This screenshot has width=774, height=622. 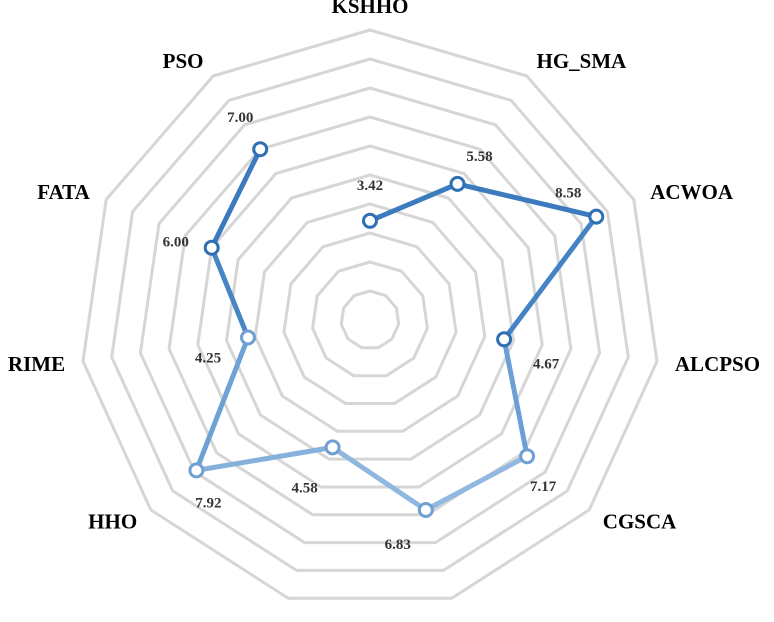 I want to click on data-point-isnmwoa, so click(x=425, y=510).